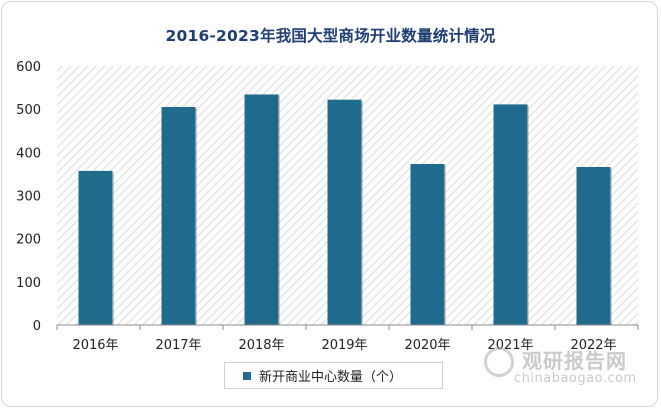 The image size is (661, 410). Describe the element at coordinates (28, 153) in the screenshot. I see `y-tick-label: 400` at that location.